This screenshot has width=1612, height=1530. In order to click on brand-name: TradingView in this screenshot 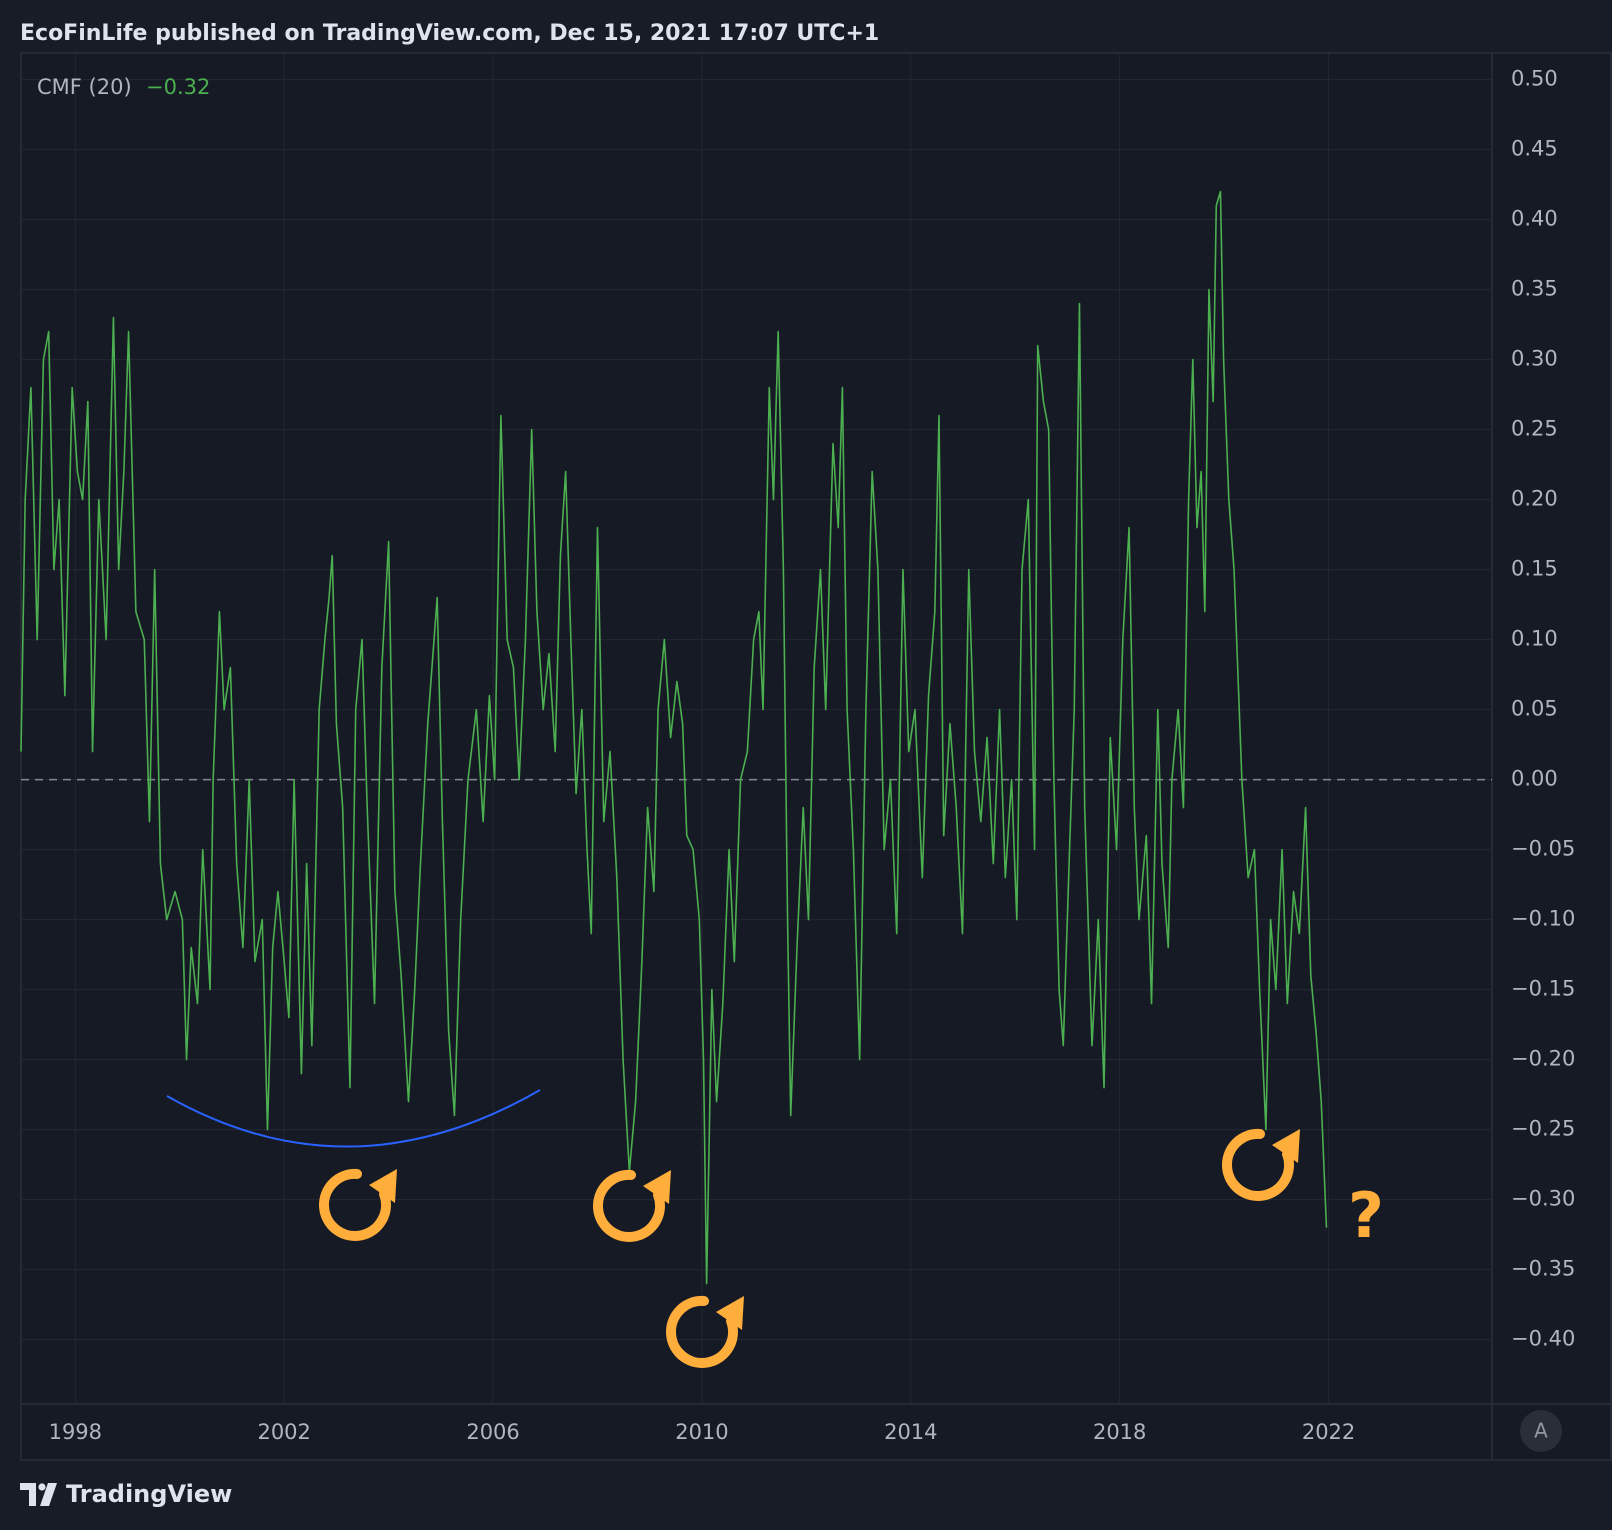, I will do `click(149, 1494)`.